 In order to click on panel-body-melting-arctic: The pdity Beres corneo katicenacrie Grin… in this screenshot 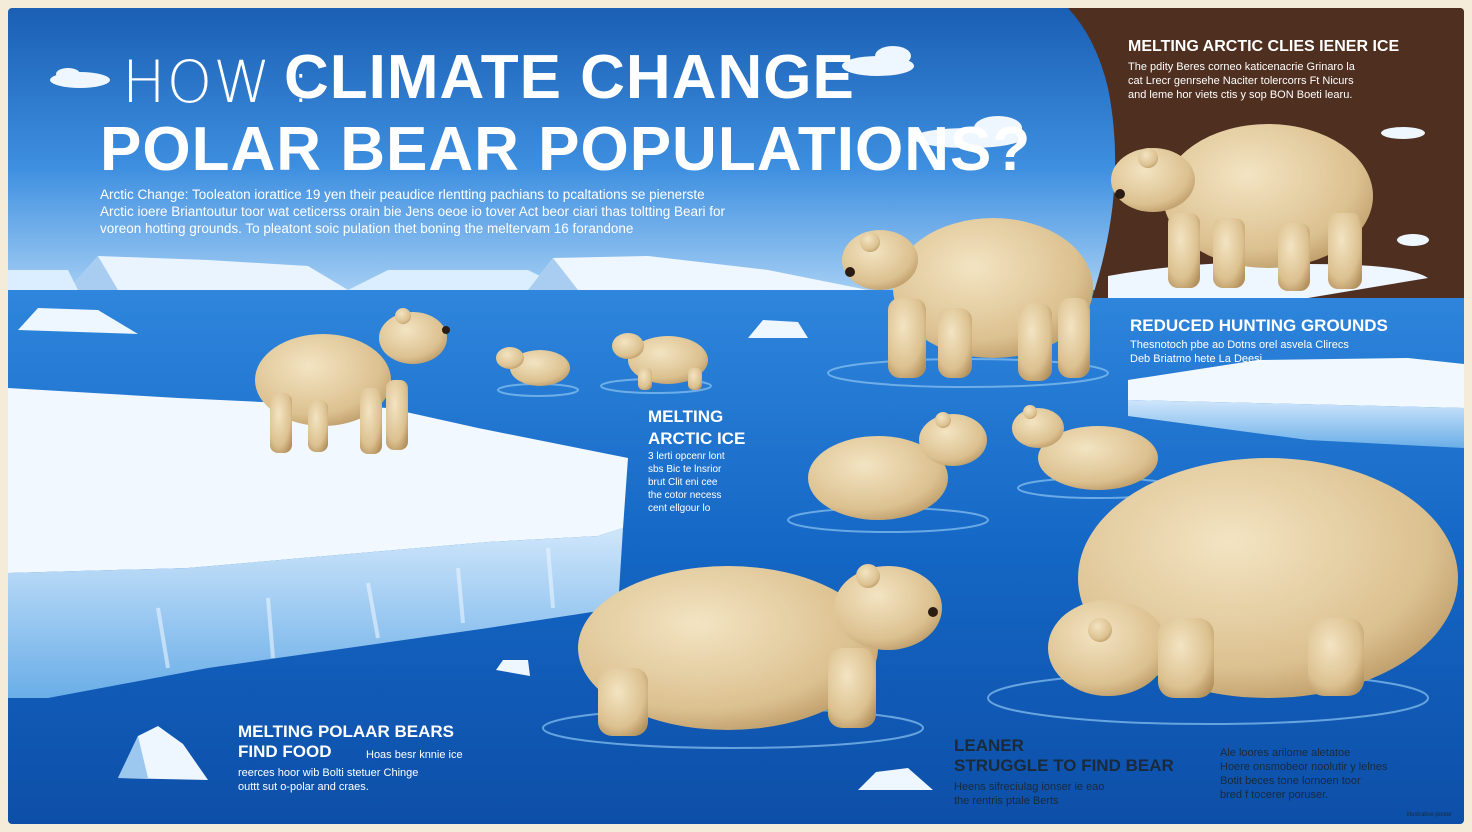, I will do `click(1241, 81)`.